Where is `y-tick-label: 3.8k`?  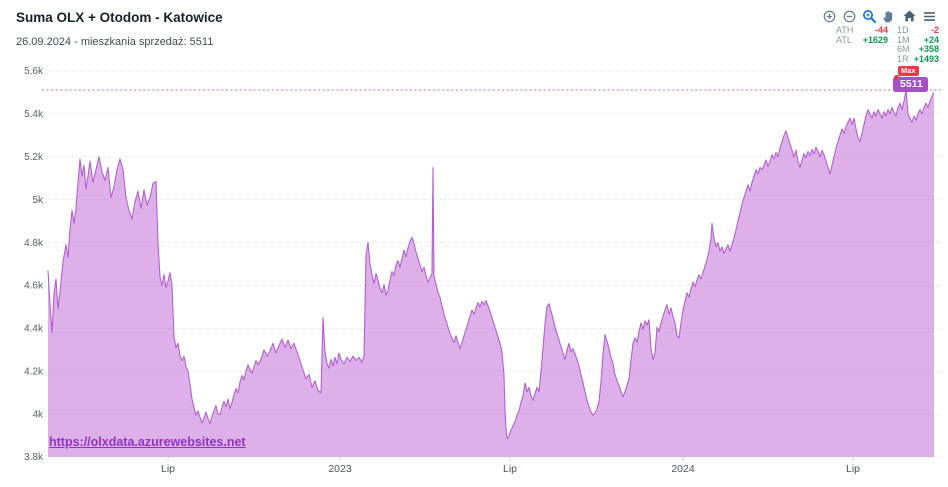
y-tick-label: 3.8k is located at coordinates (34, 457).